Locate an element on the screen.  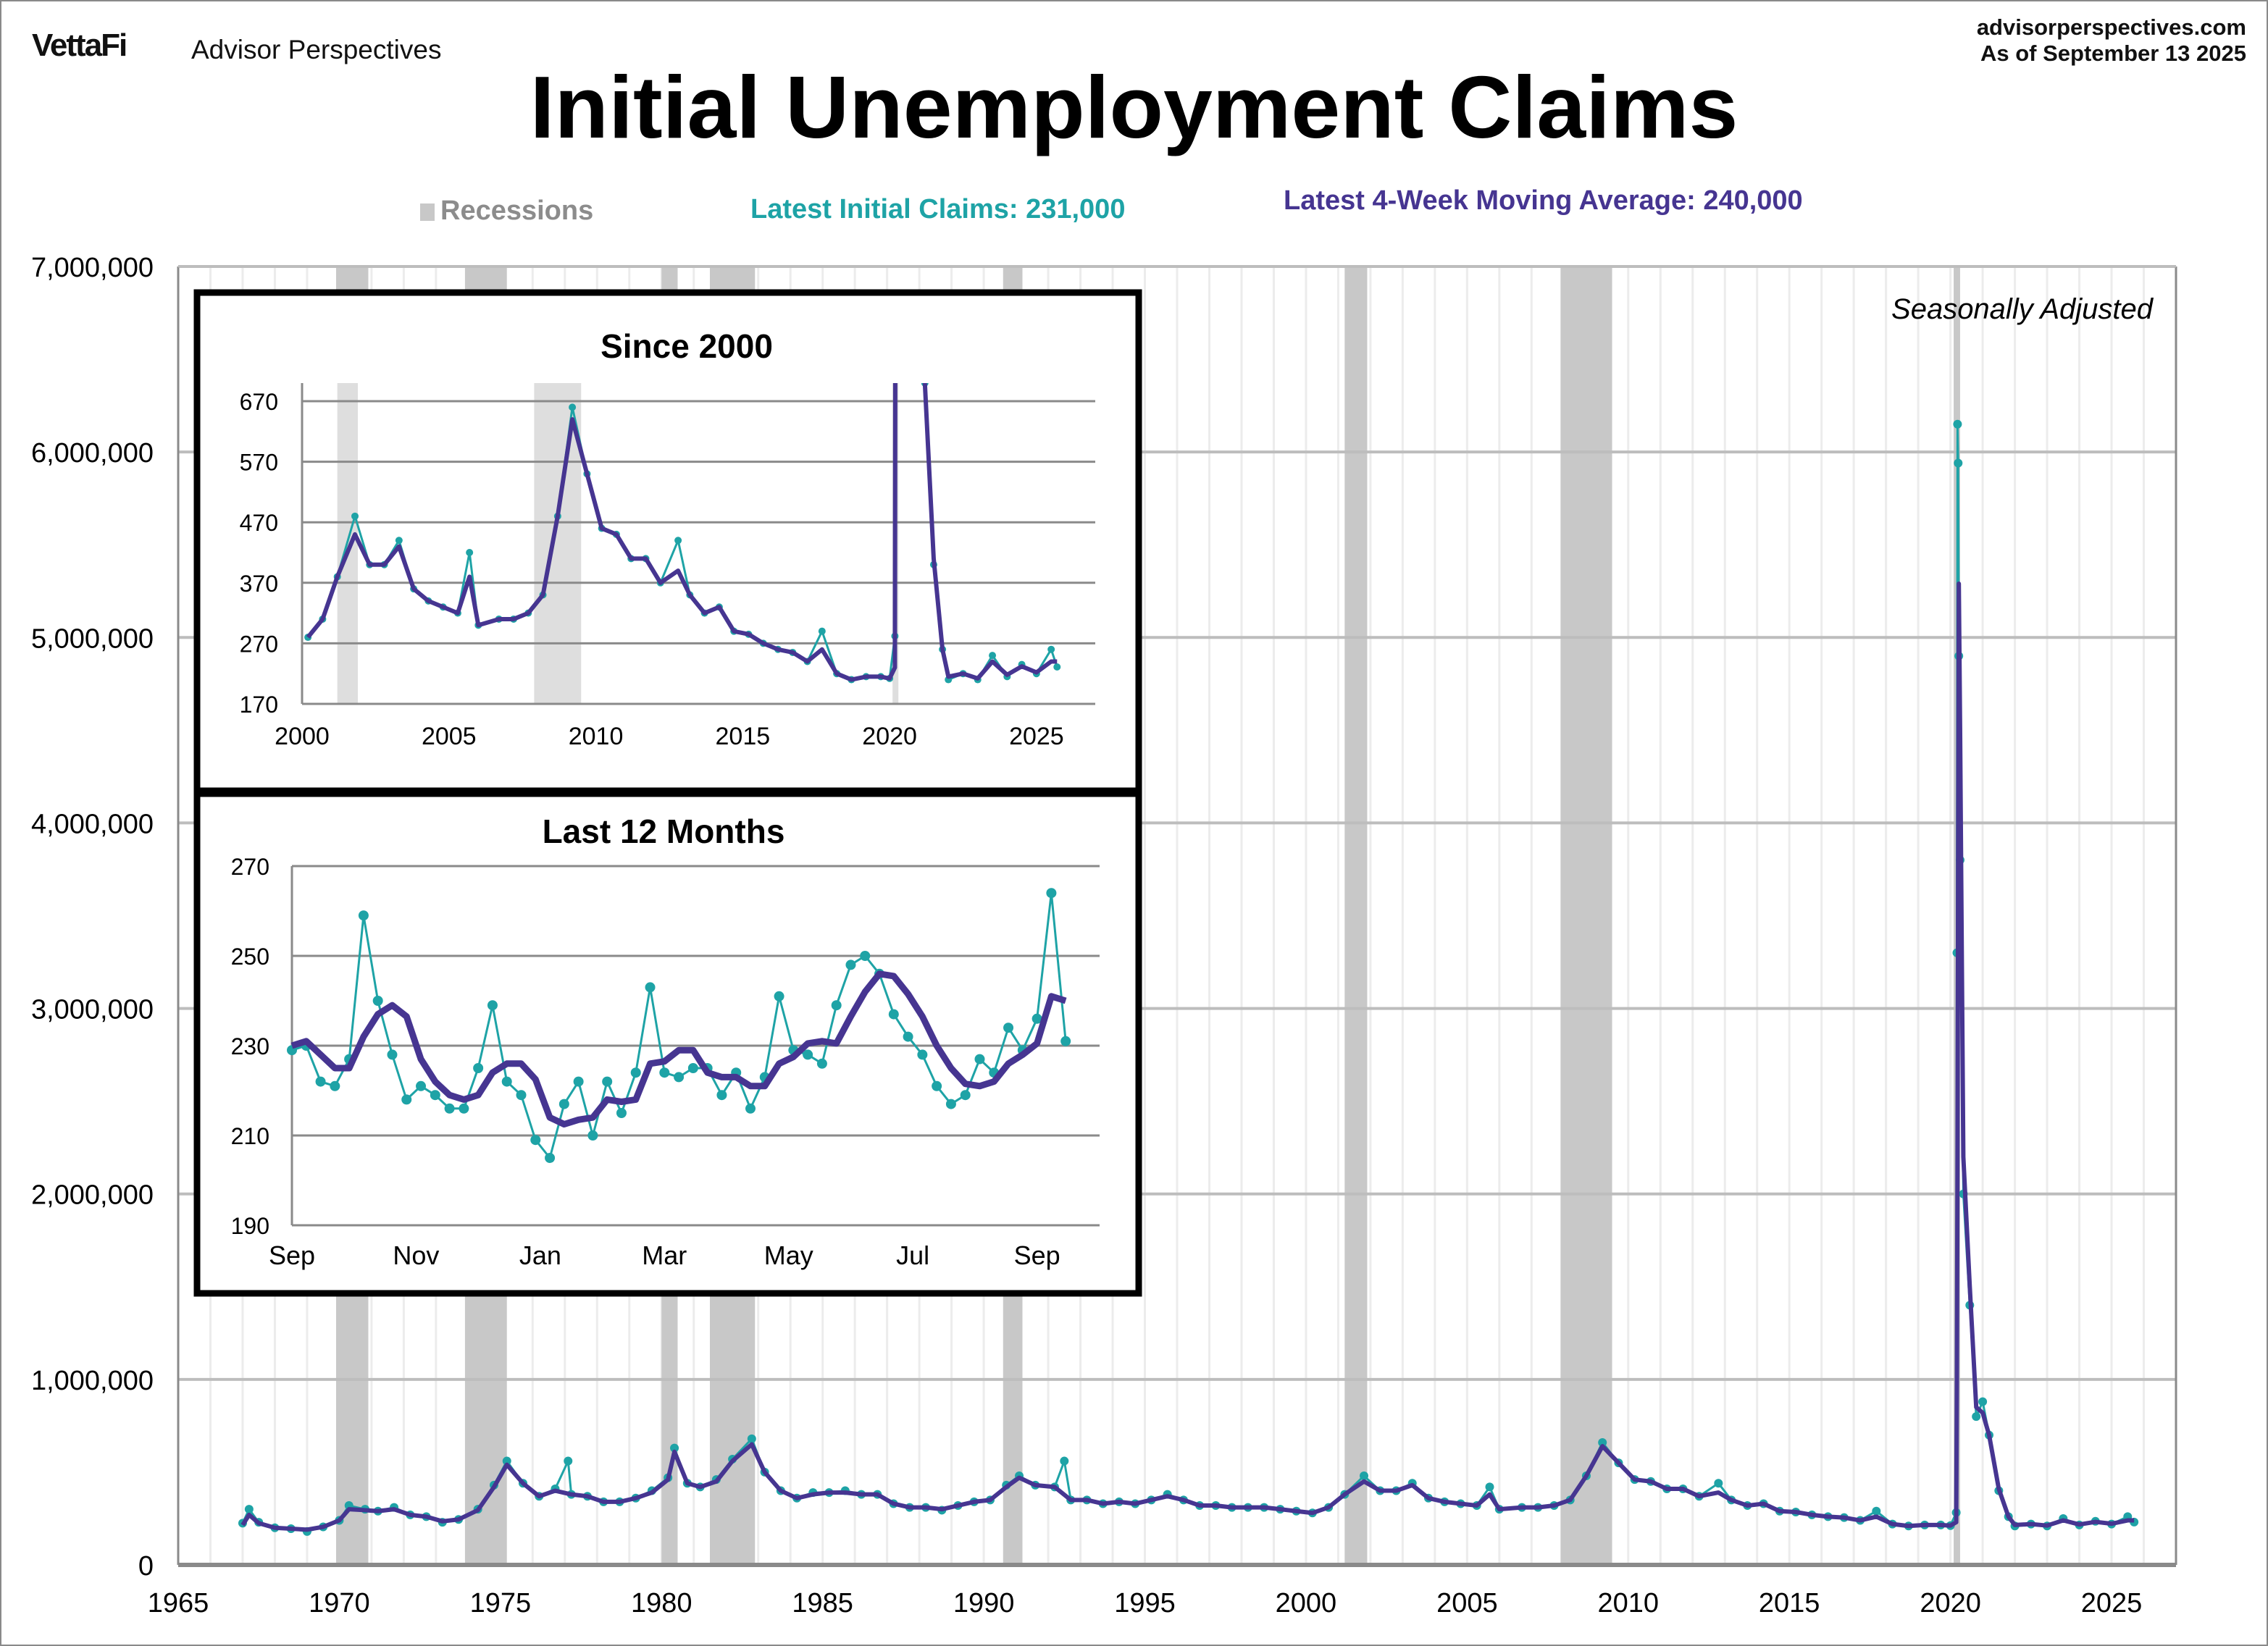
x-tick-label: 1965 is located at coordinates (179, 1603).